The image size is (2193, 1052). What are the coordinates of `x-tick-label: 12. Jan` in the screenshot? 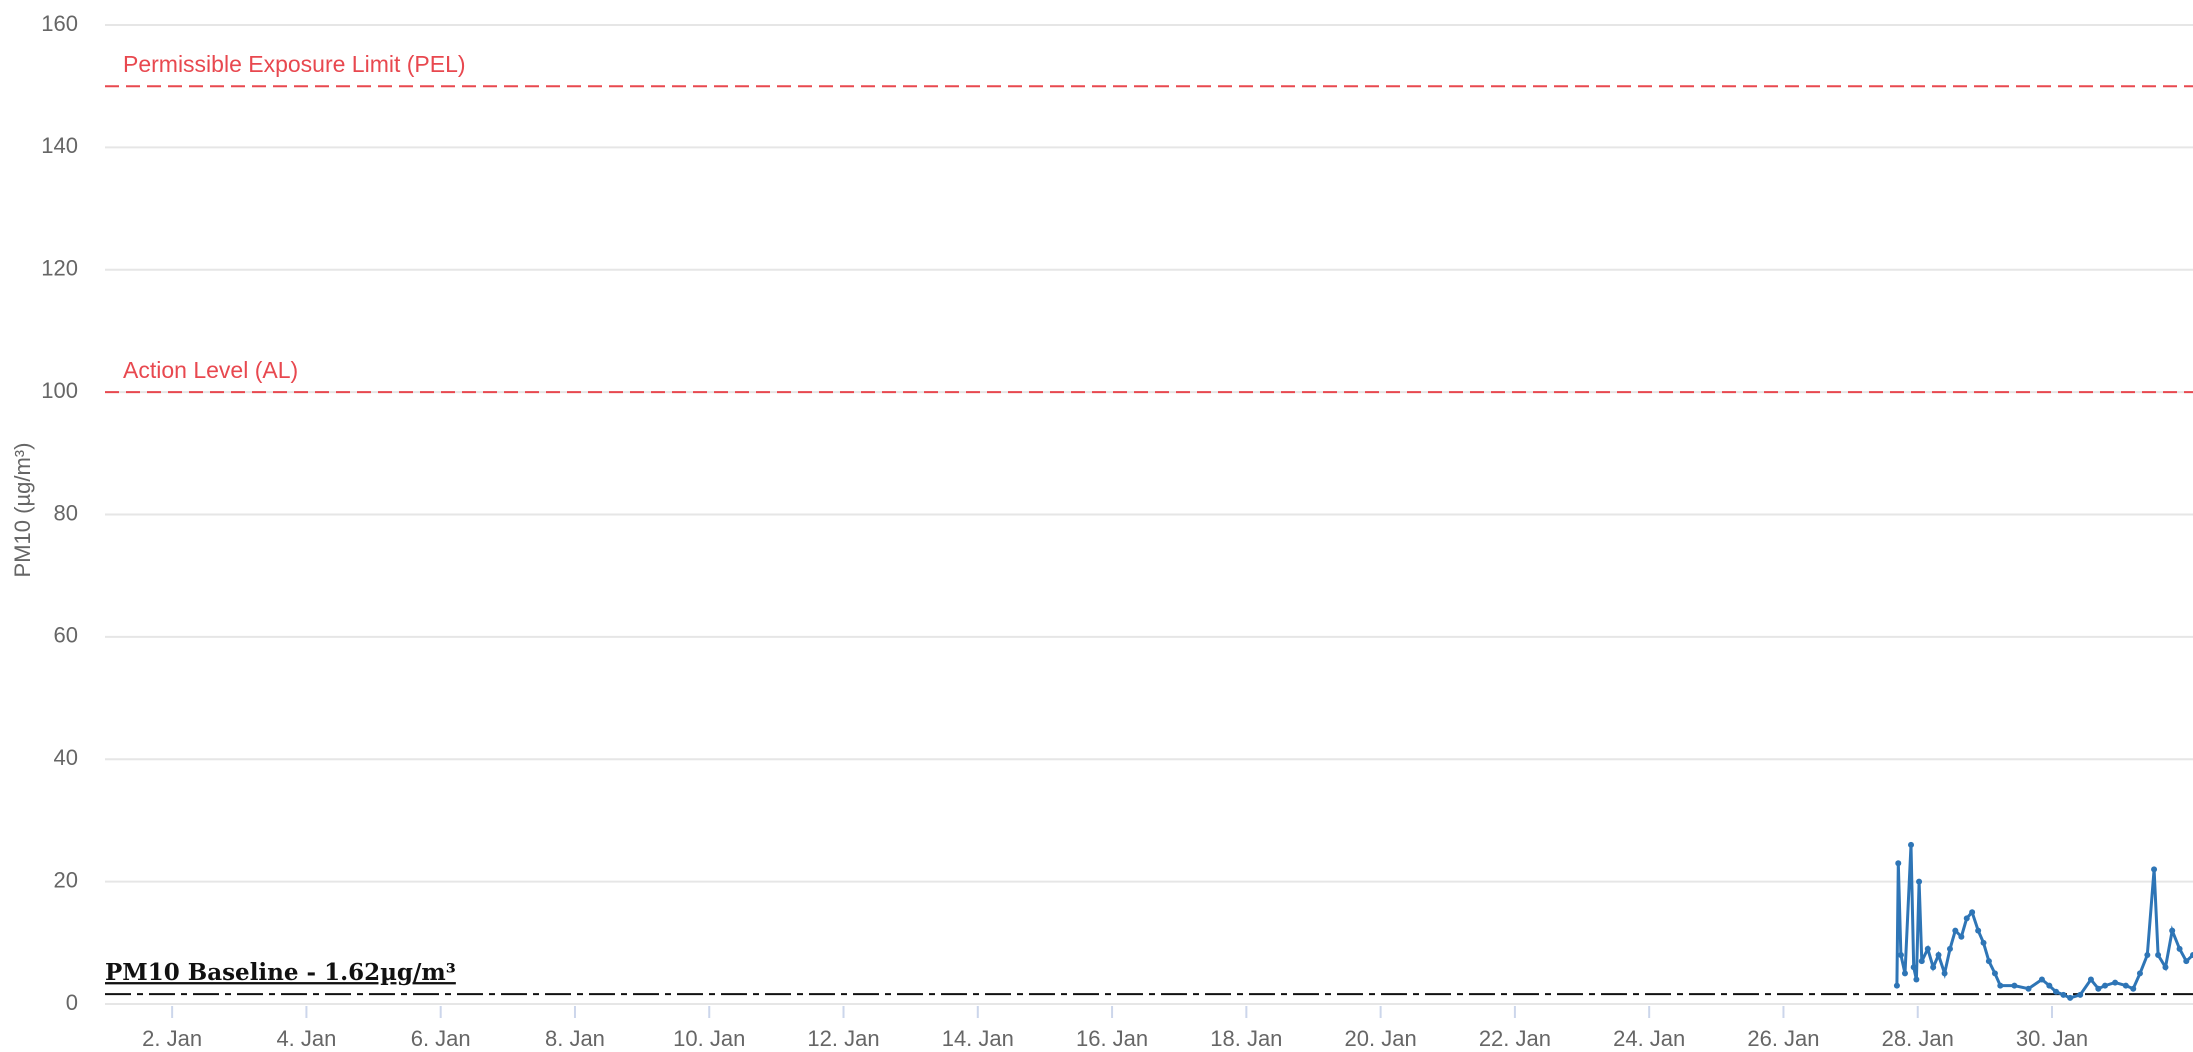 It's located at (843, 1038).